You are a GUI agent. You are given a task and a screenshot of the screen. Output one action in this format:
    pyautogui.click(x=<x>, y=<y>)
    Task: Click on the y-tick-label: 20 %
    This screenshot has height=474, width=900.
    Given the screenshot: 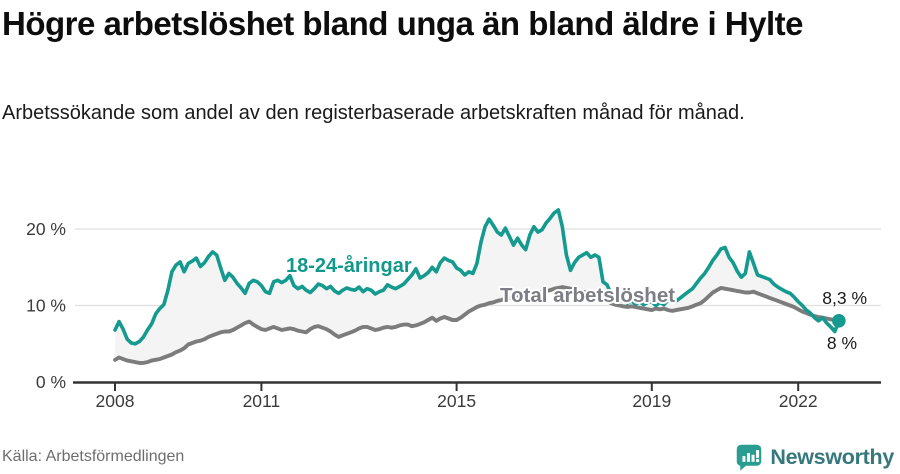 What is the action you would take?
    pyautogui.click(x=46, y=229)
    